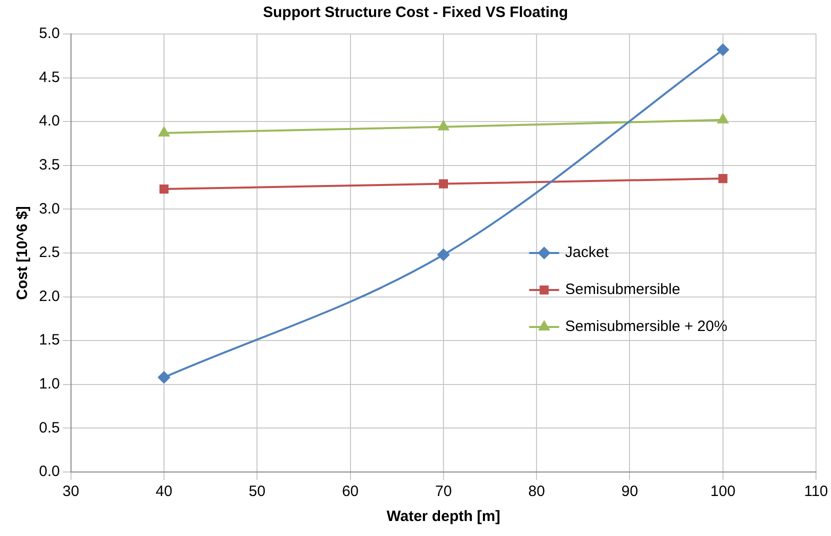 This screenshot has width=831, height=536. What do you see at coordinates (49, 471) in the screenshot?
I see `y-tick-label: 0.0` at bounding box center [49, 471].